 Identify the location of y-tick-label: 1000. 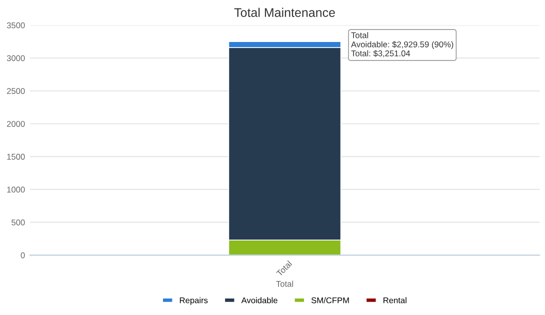
(16, 189).